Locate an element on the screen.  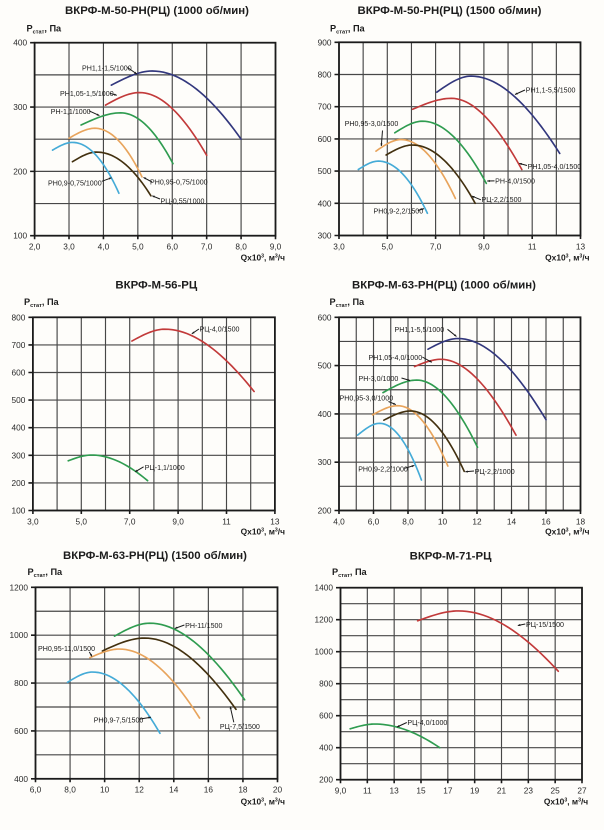
svg-text: РЦ-2,2/1000 is located at coordinates (495, 472).